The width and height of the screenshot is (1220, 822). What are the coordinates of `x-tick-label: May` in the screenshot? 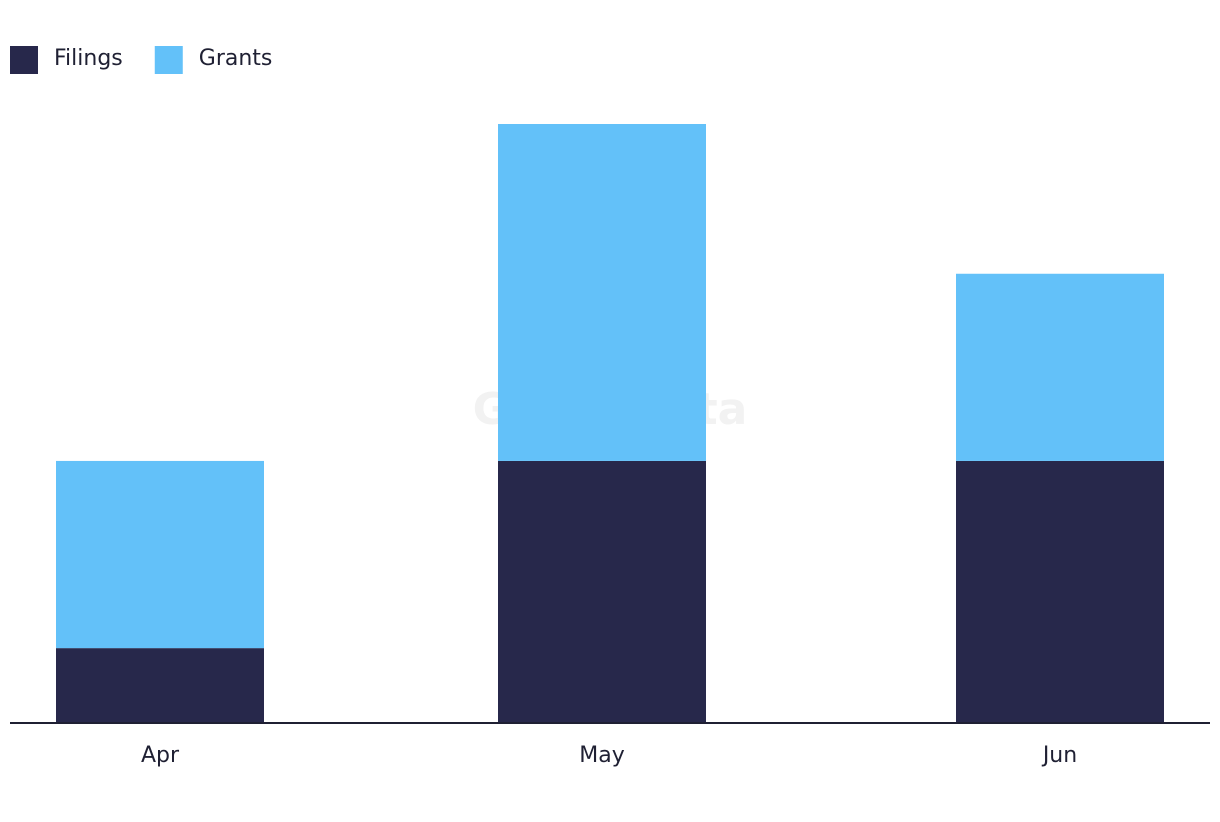 It's located at (601, 755).